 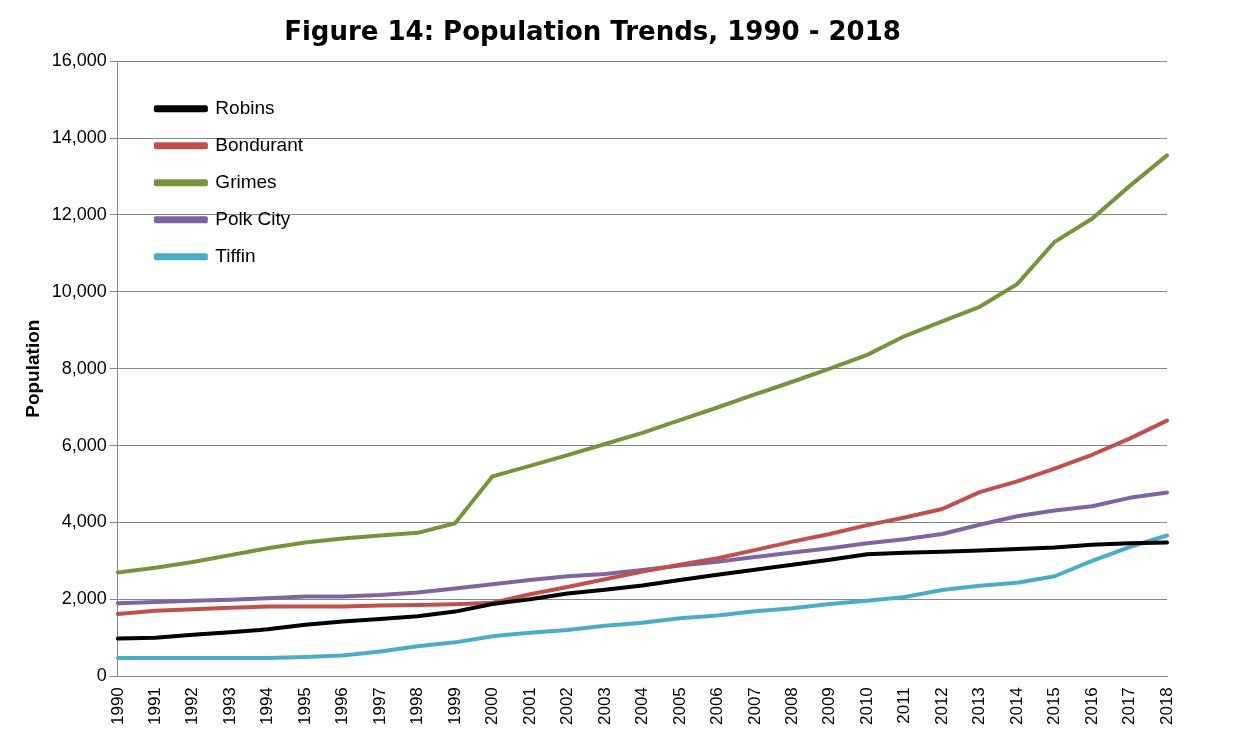 What do you see at coordinates (304, 706) in the screenshot?
I see `x-tick-label: 1995` at bounding box center [304, 706].